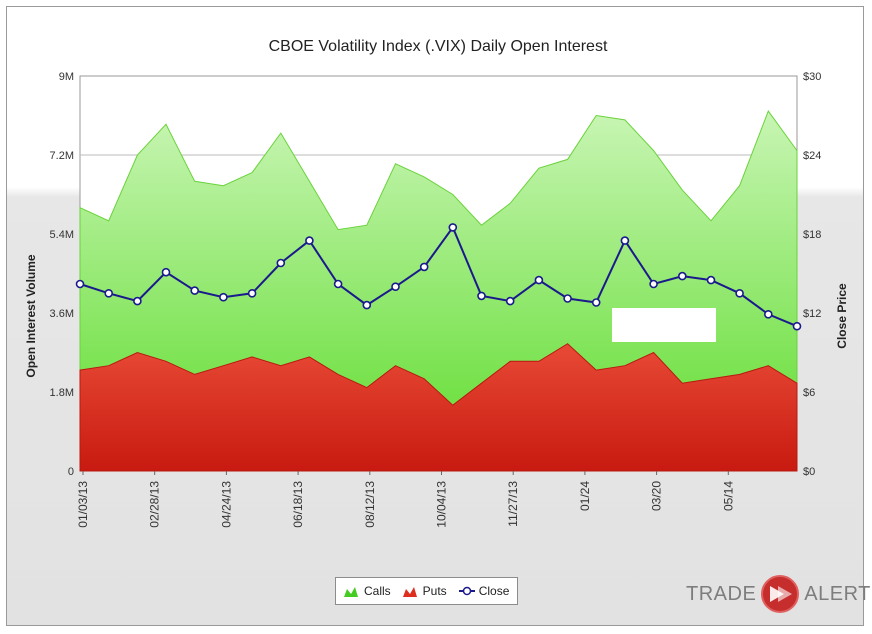  What do you see at coordinates (62, 393) in the screenshot?
I see `y-left-tick-label: 1.8M` at bounding box center [62, 393].